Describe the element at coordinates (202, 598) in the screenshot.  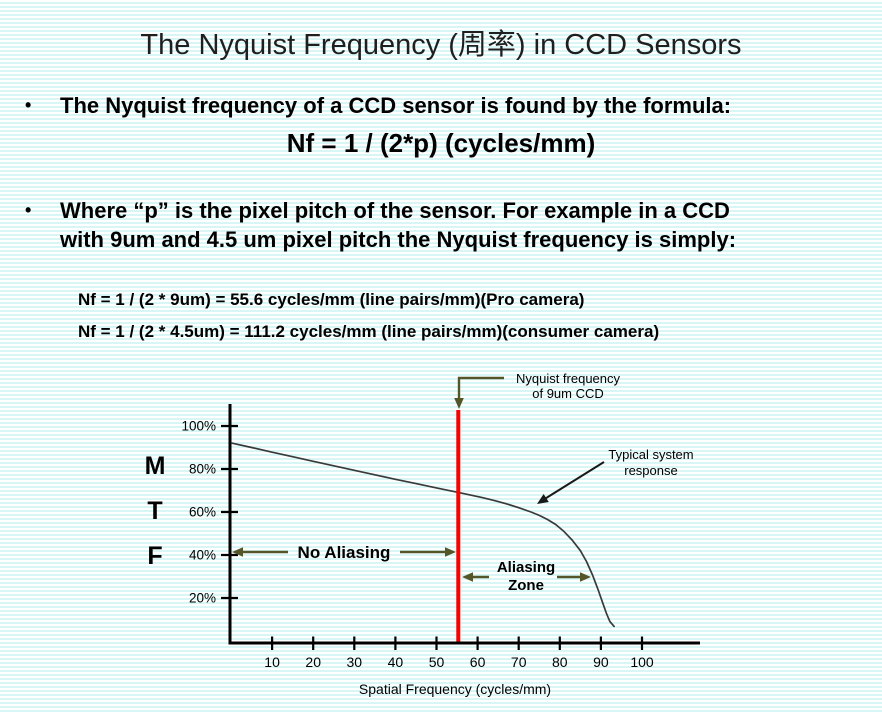
I see `y-tick-label: 20%` at that location.